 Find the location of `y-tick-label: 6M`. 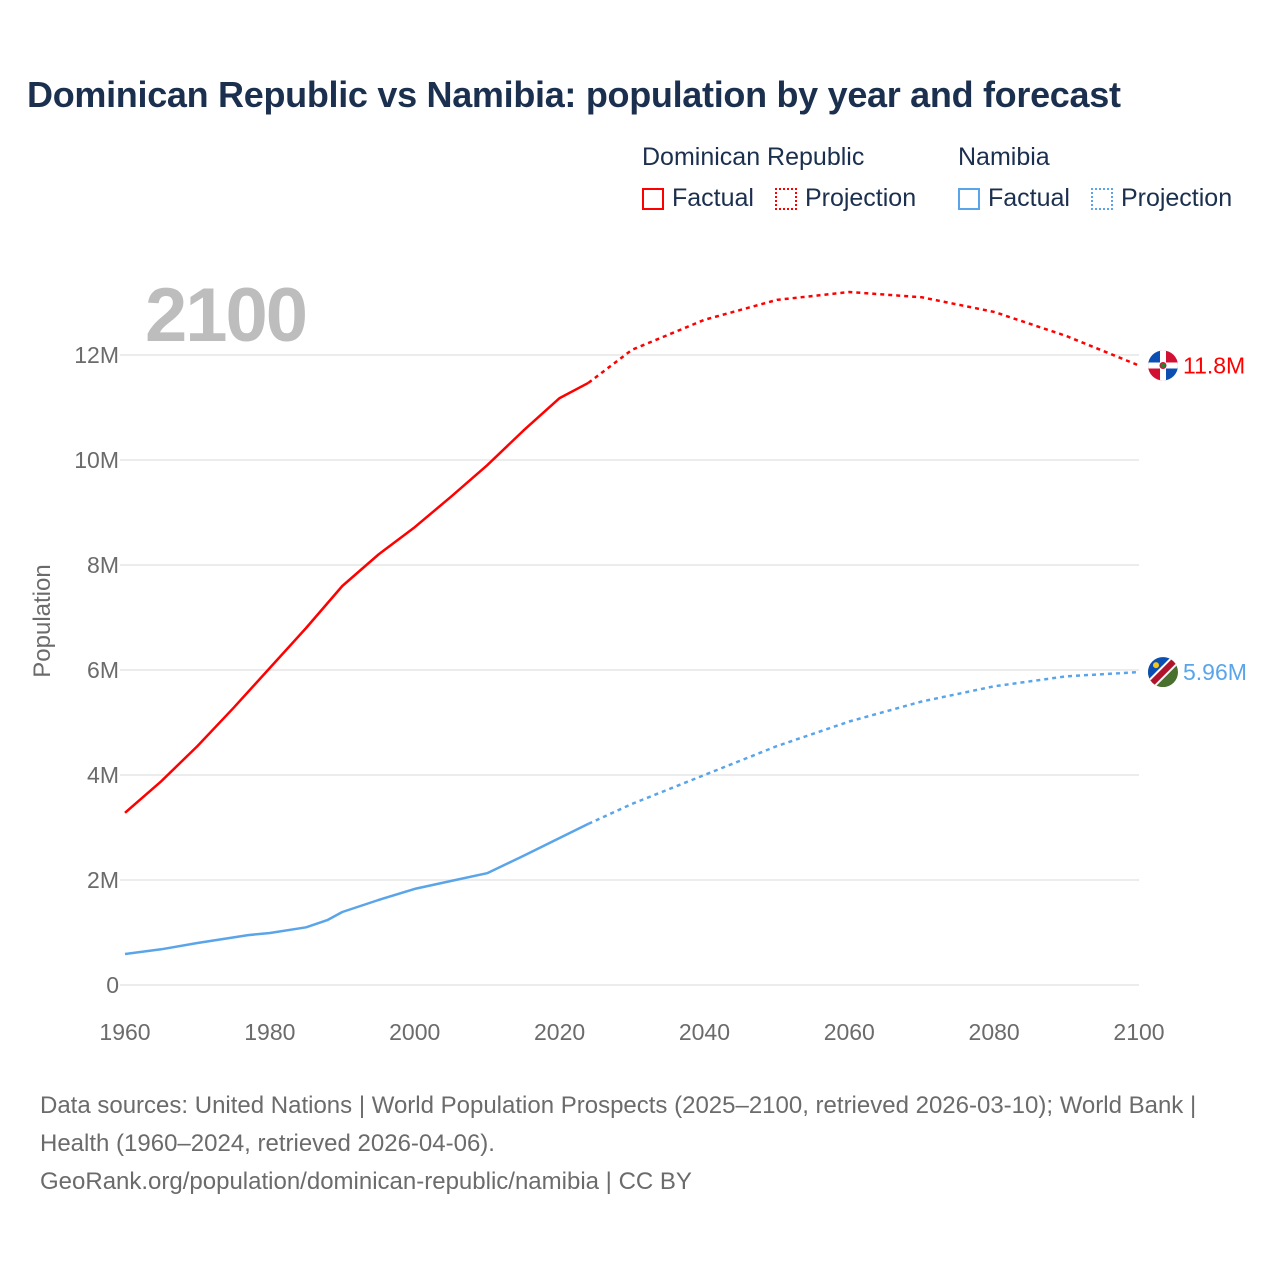

y-tick-label: 6M is located at coordinates (103, 670).